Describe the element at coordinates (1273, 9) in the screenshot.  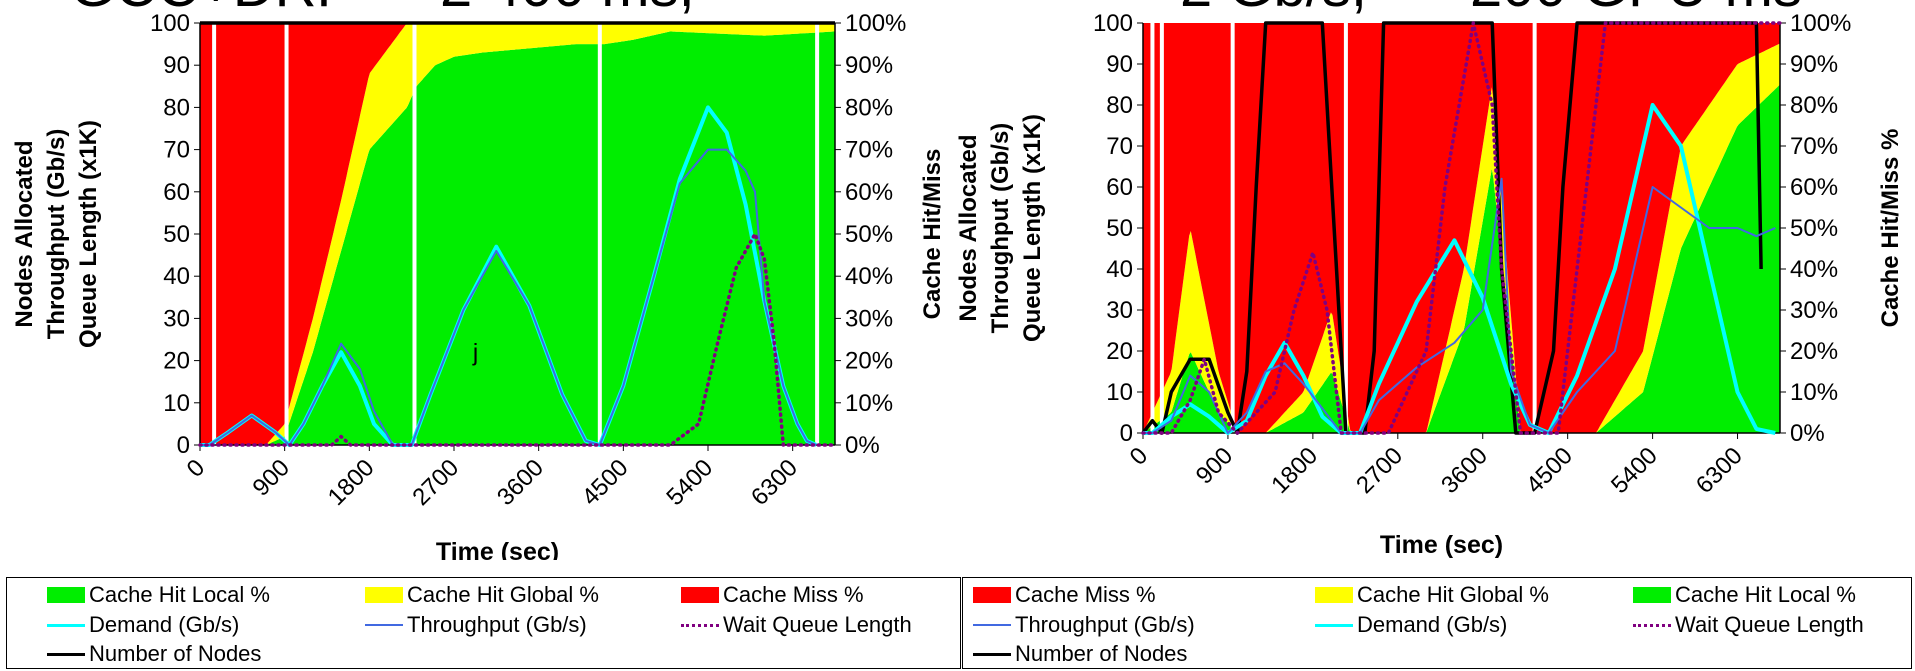
I see `title-fragment: 2 Gb/s,` at that location.